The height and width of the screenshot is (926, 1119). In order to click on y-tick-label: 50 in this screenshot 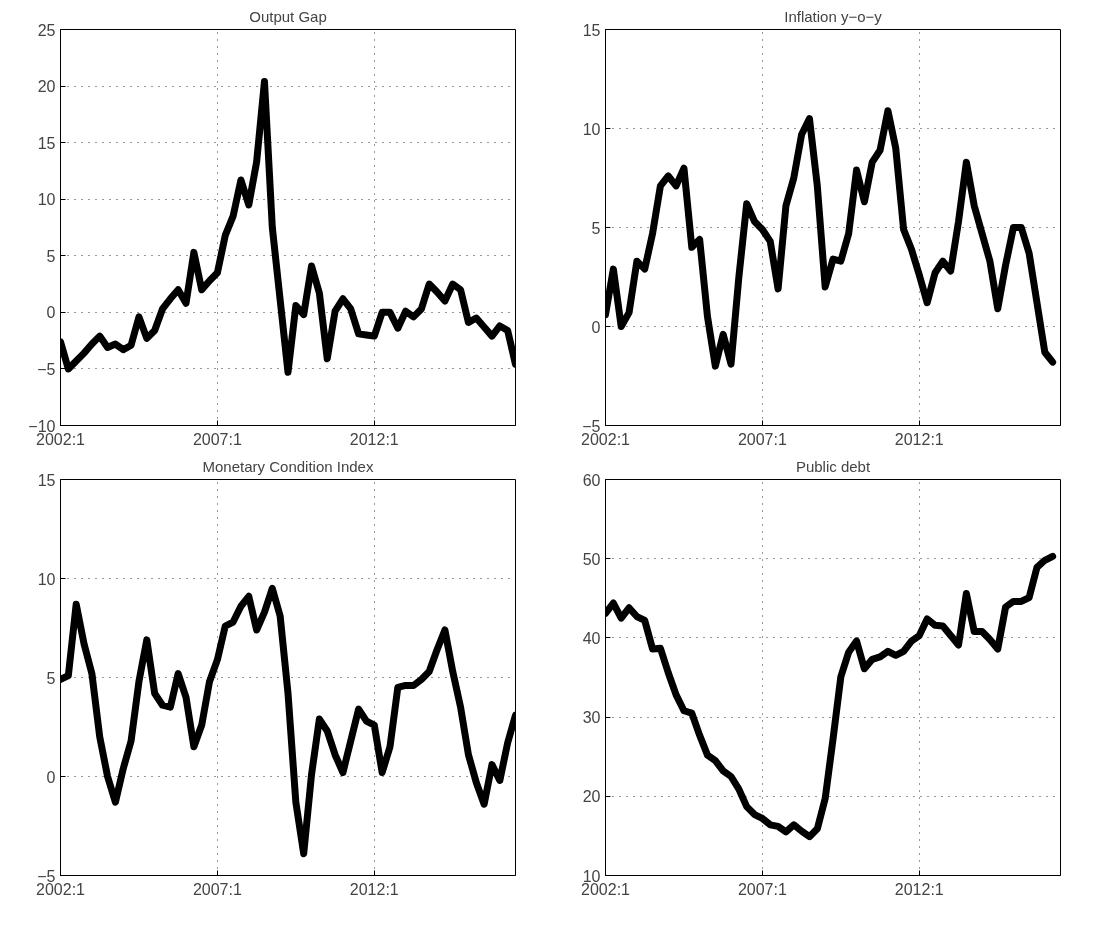, I will do `click(591, 559)`.